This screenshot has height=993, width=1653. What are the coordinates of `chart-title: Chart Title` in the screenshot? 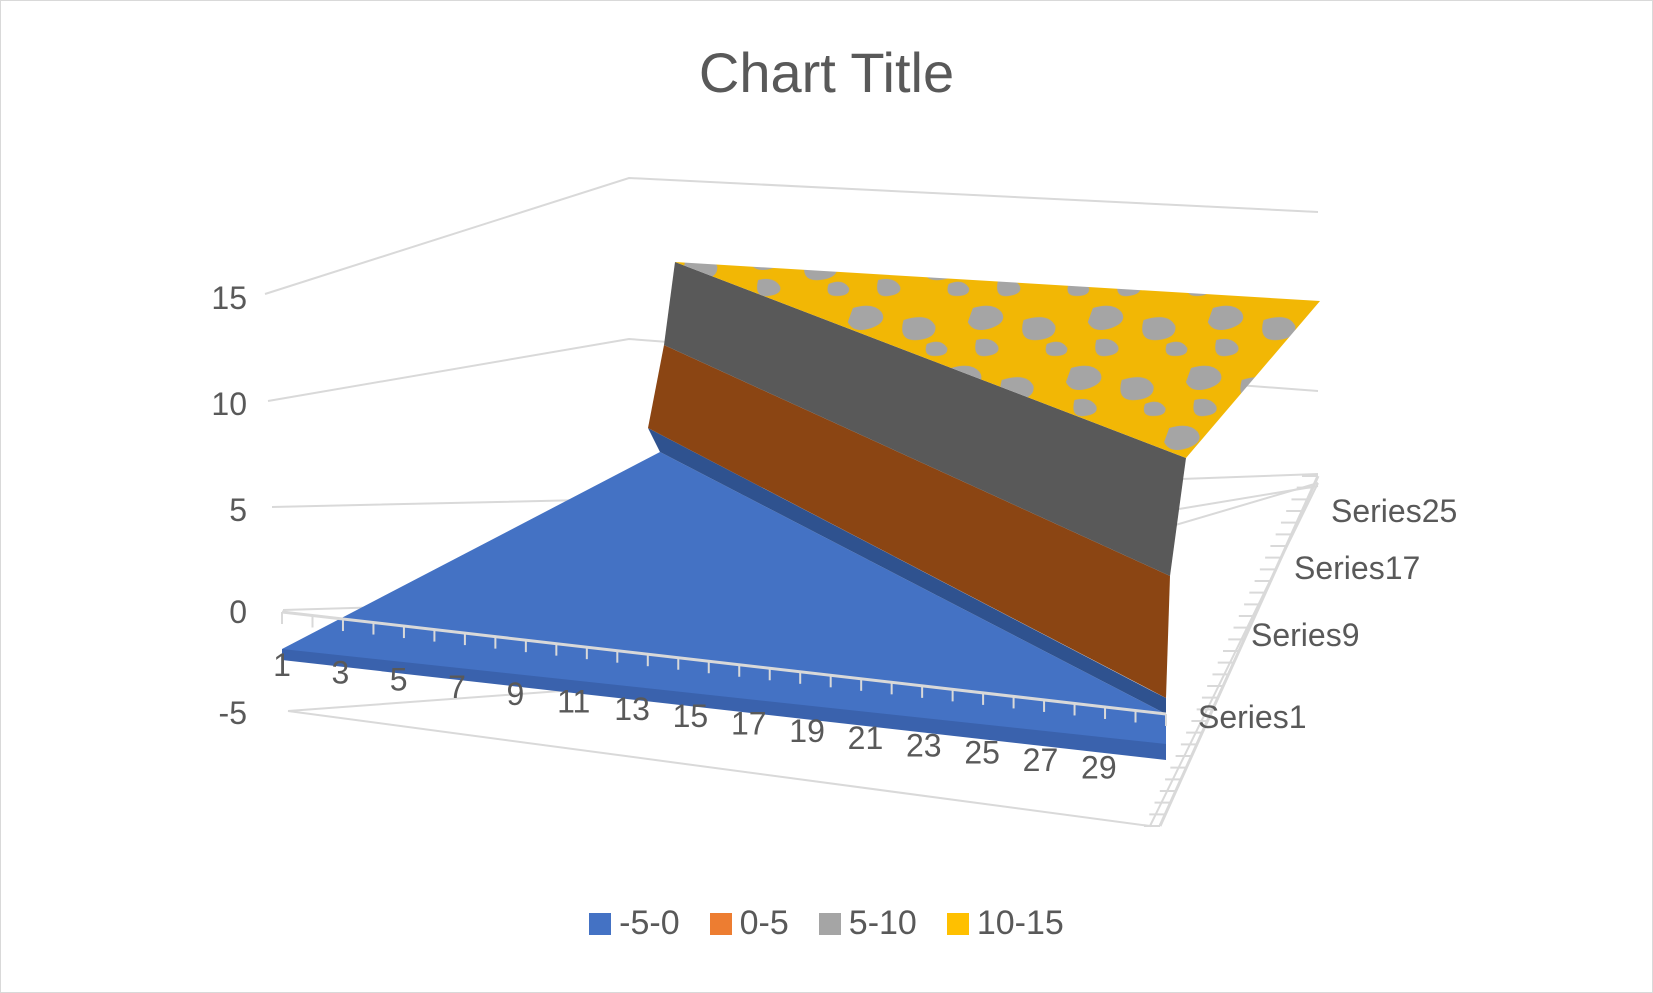 It's located at (826, 72).